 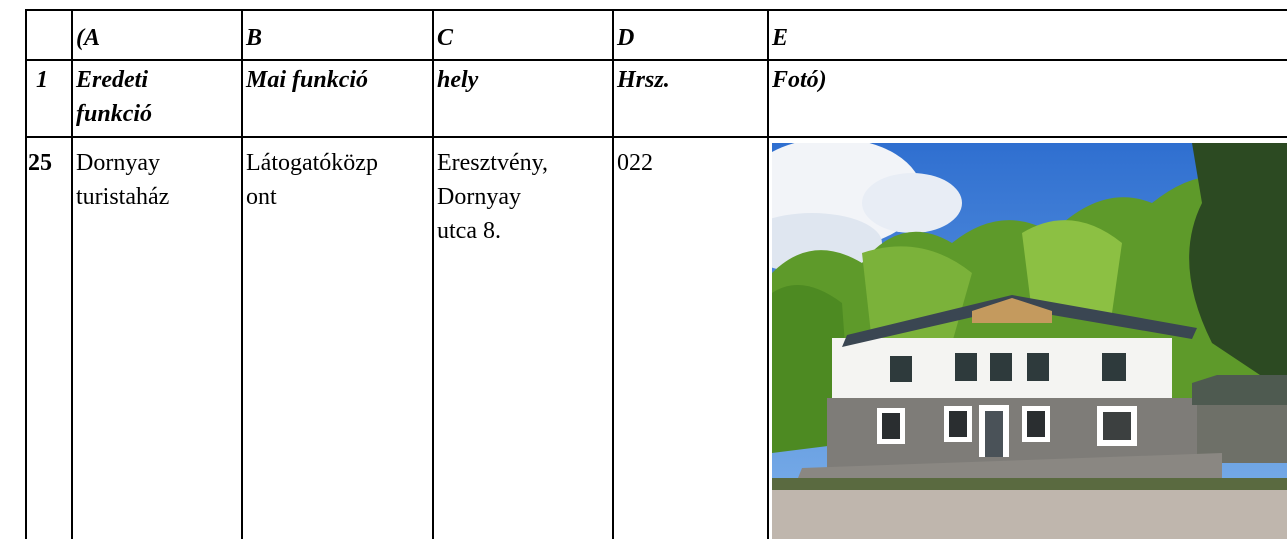 What do you see at coordinates (493, 163) in the screenshot?
I see `cell-text: Eresztvény,` at bounding box center [493, 163].